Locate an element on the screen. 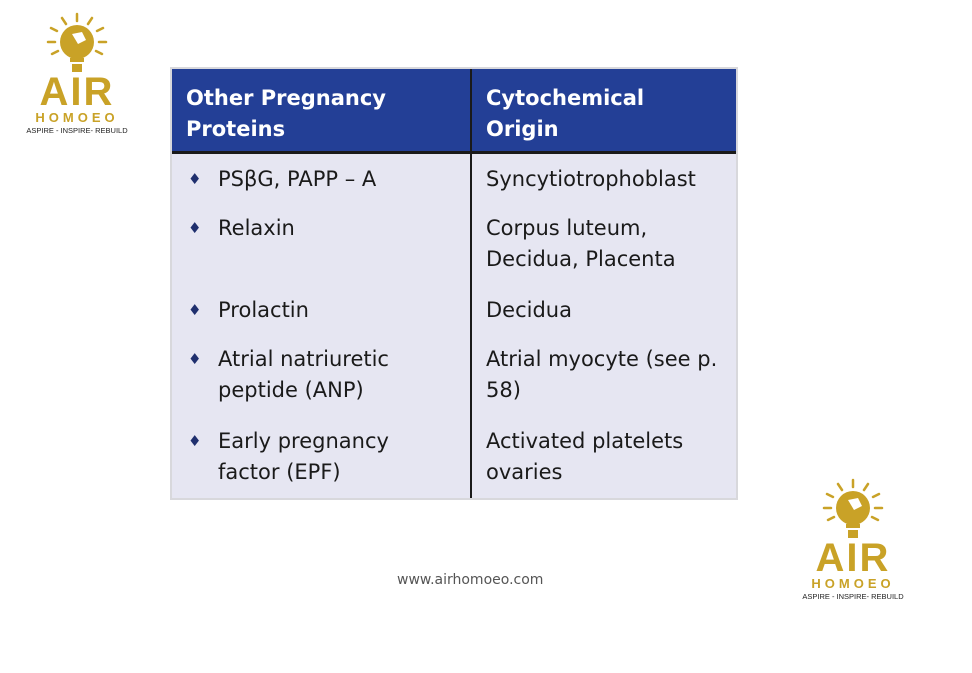 The image size is (972, 673). origin-cell: Atrial myocyte (see p. 58) is located at coordinates (602, 374).